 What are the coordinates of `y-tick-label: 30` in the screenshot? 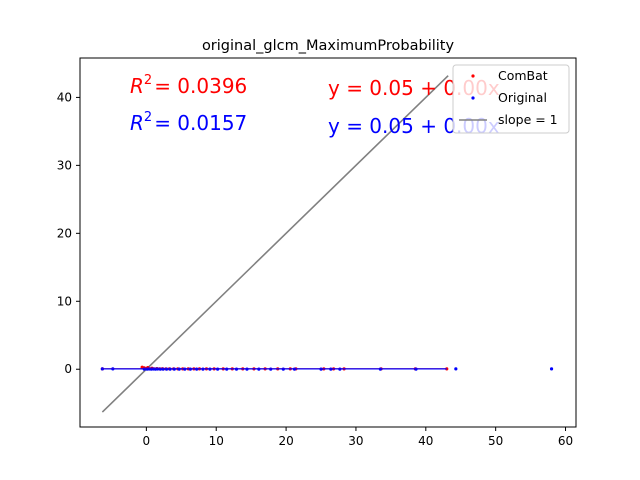 It's located at (64, 165).